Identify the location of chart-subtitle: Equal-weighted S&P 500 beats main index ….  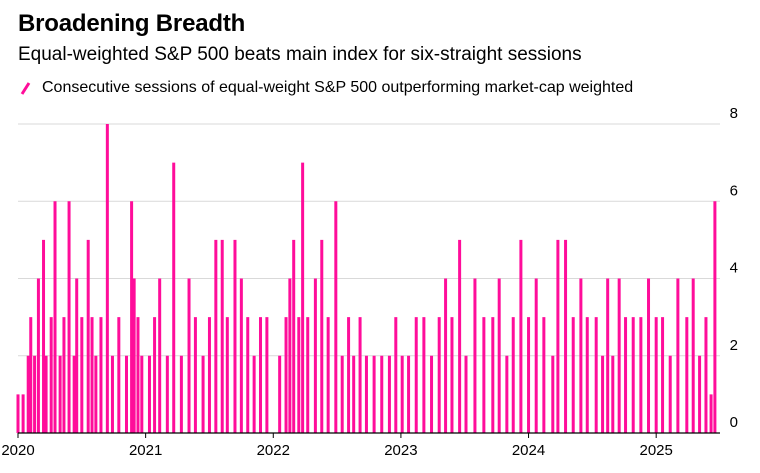
(300, 54).